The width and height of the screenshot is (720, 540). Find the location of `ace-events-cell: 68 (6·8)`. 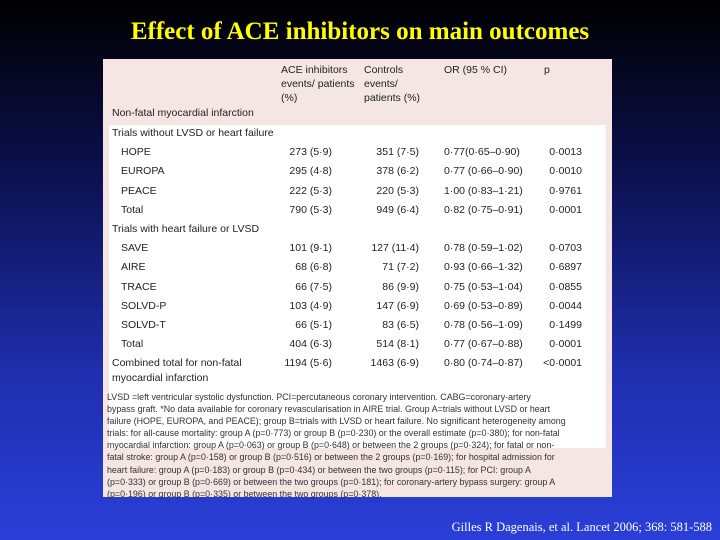

ace-events-cell: 68 (6·8) is located at coordinates (313, 267).